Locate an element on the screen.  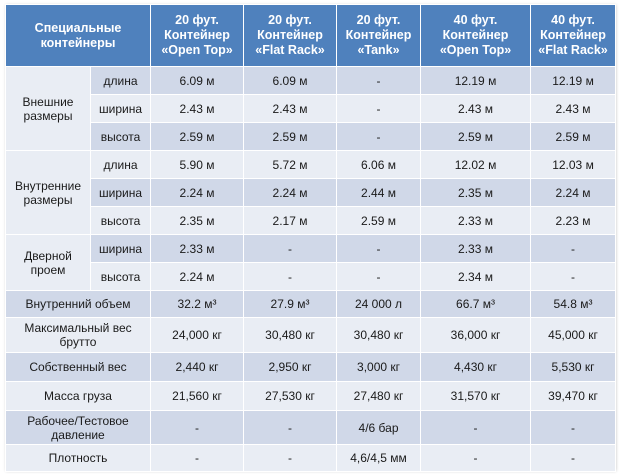
header-line: 40 фут. is located at coordinates (475, 20).